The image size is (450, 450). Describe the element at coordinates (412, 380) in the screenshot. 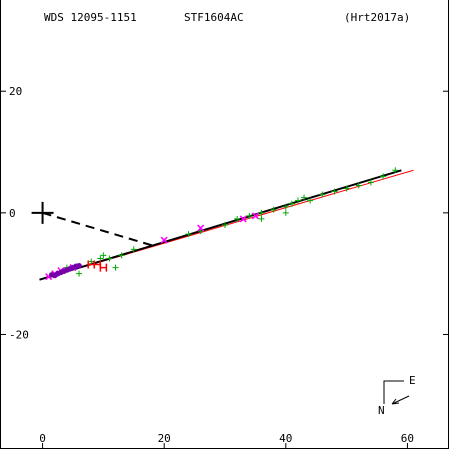

I see `compass-east-label: E` at that location.